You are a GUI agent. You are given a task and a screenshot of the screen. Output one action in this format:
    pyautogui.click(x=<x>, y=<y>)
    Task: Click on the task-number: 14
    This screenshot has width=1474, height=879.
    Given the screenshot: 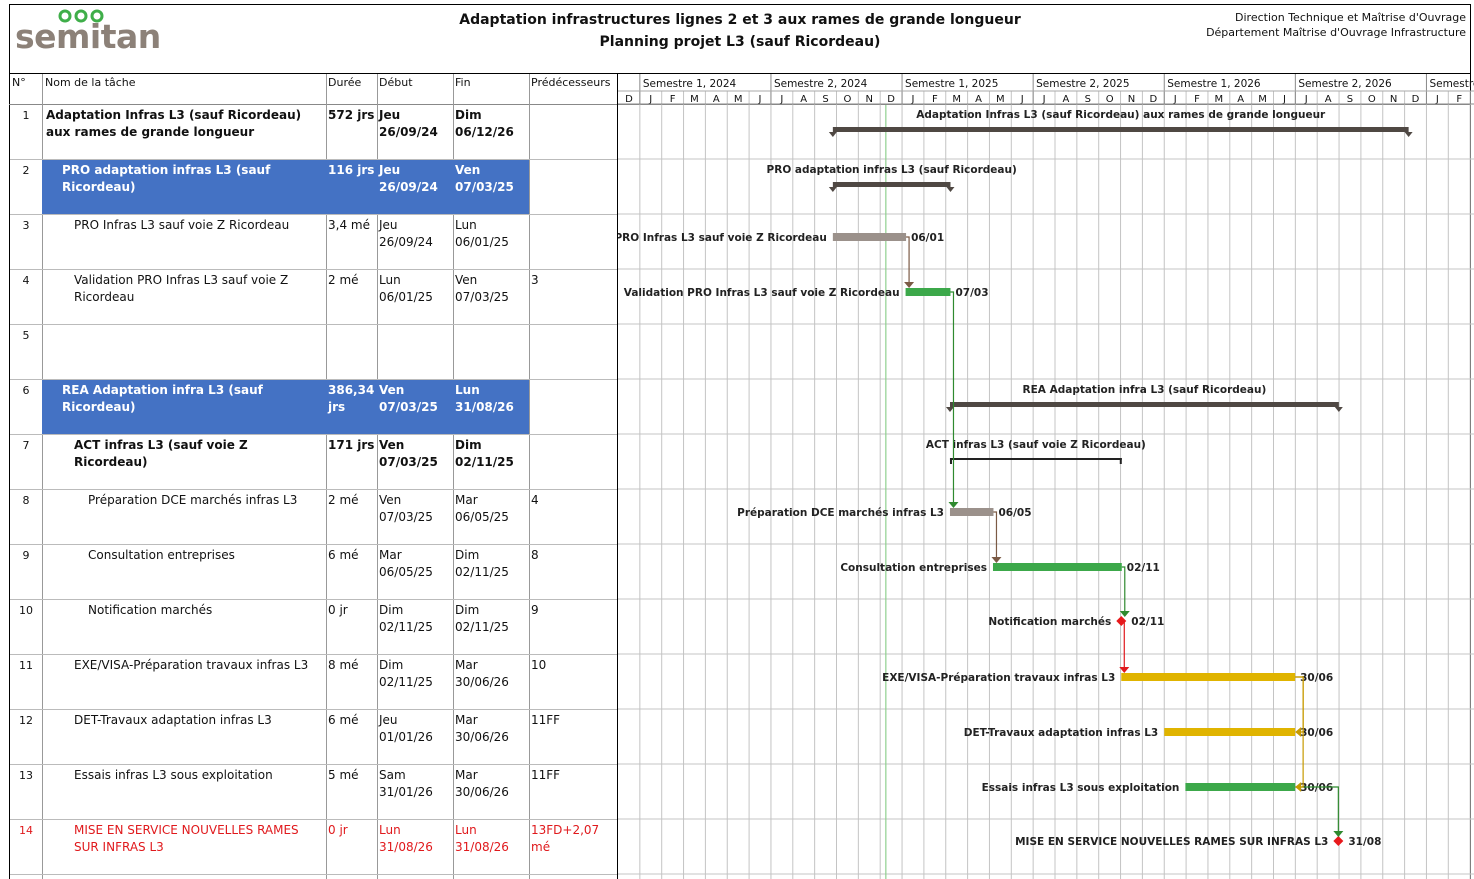 What is the action you would take?
    pyautogui.click(x=26, y=830)
    